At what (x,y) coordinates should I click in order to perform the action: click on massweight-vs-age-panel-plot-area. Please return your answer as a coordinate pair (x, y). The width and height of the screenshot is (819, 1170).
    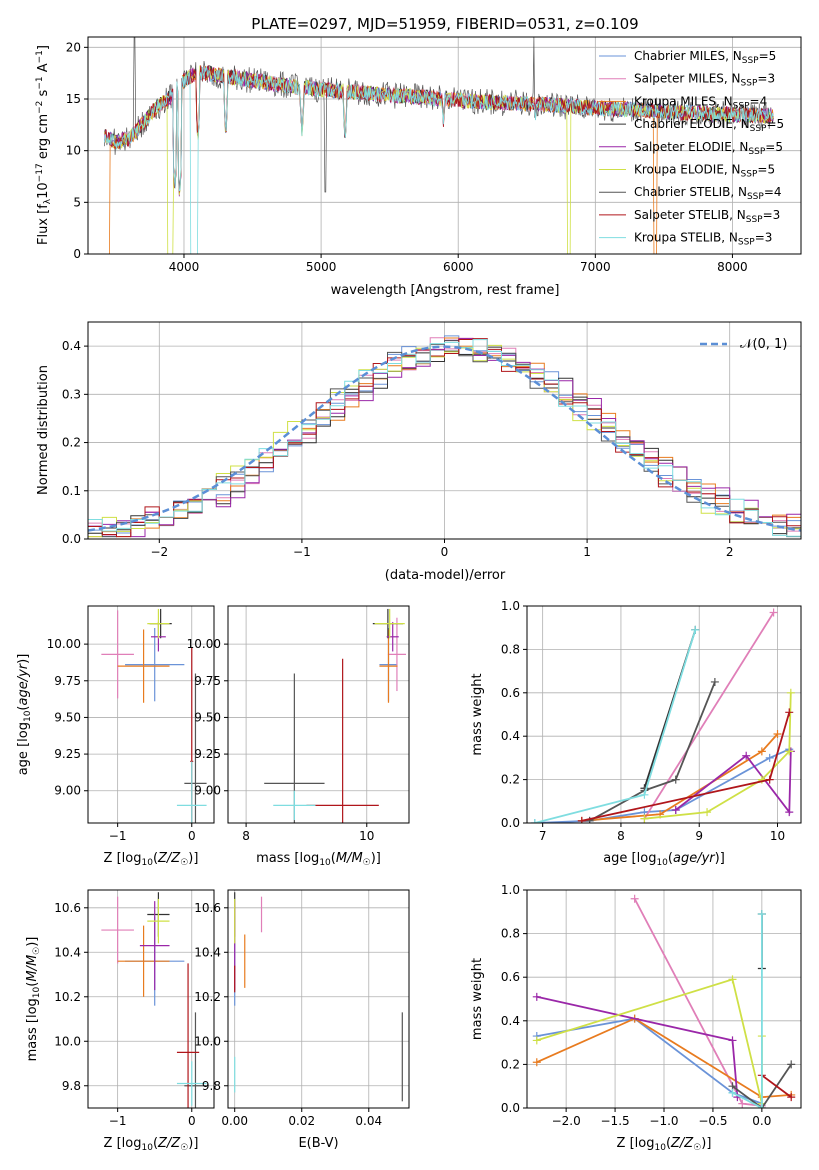
    Looking at the image, I should click on (662, 715).